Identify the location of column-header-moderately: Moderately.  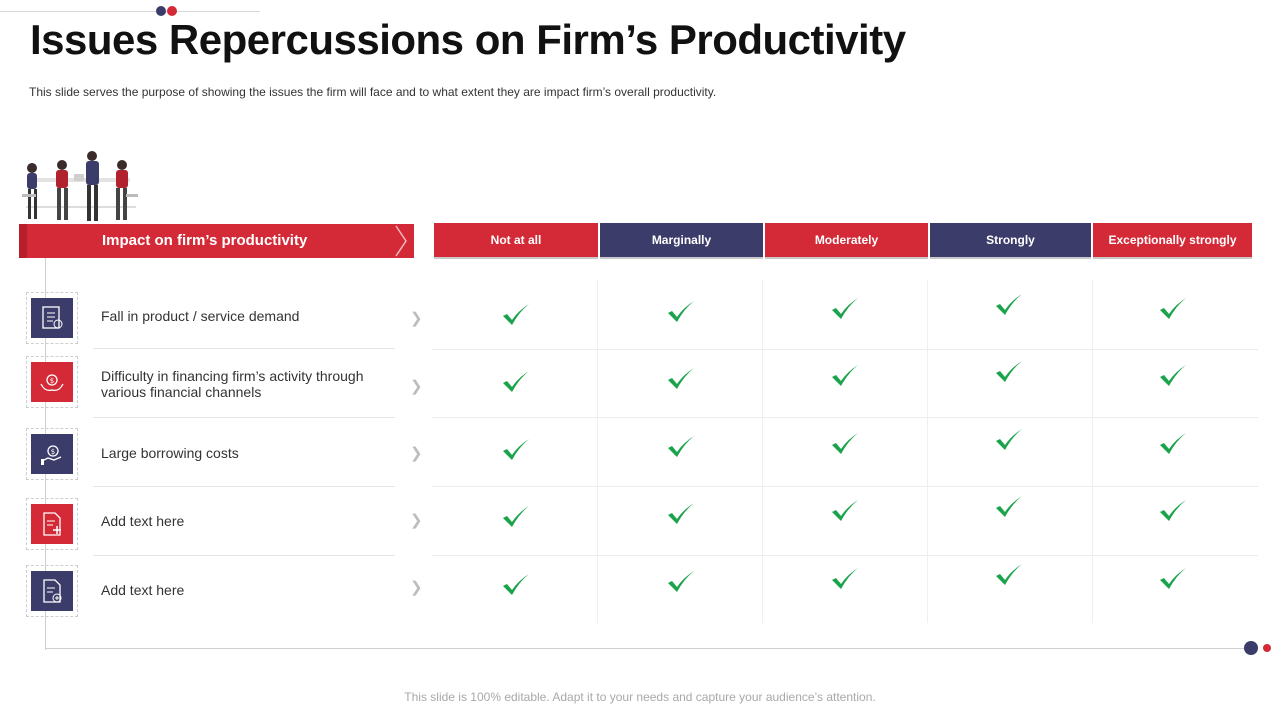
(846, 241).